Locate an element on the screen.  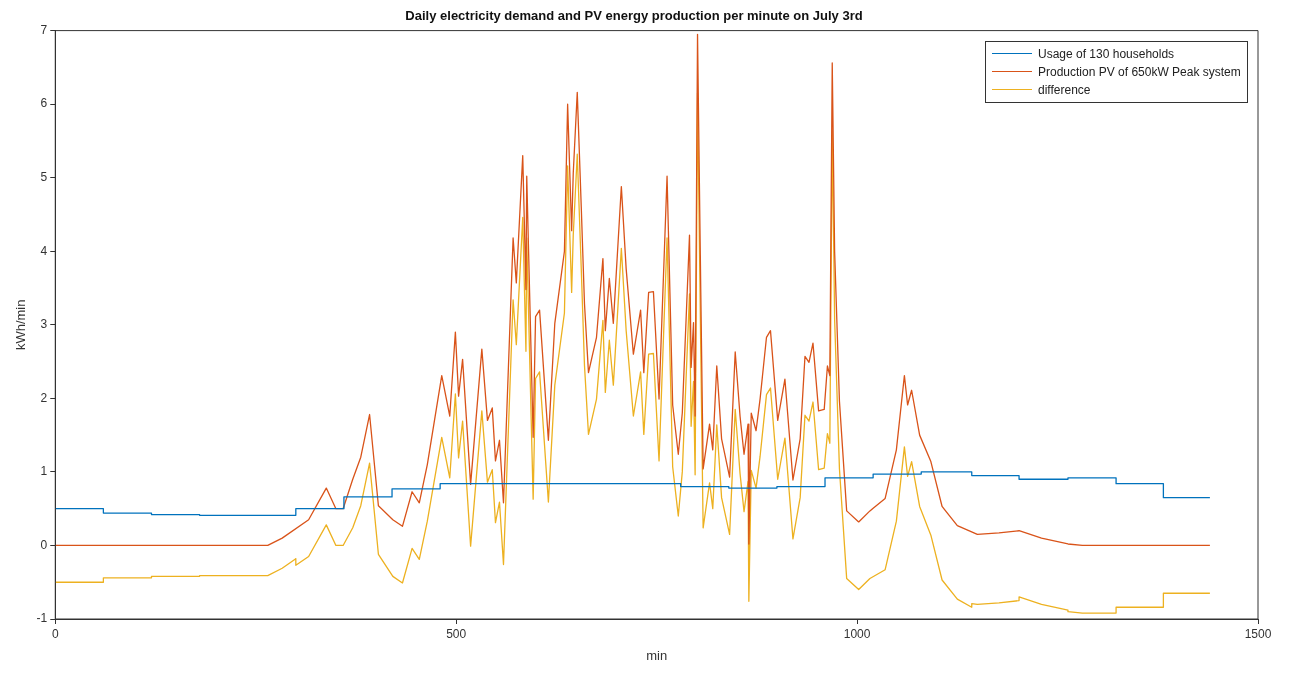
y-tick-label: 6 is located at coordinates (44, 103).